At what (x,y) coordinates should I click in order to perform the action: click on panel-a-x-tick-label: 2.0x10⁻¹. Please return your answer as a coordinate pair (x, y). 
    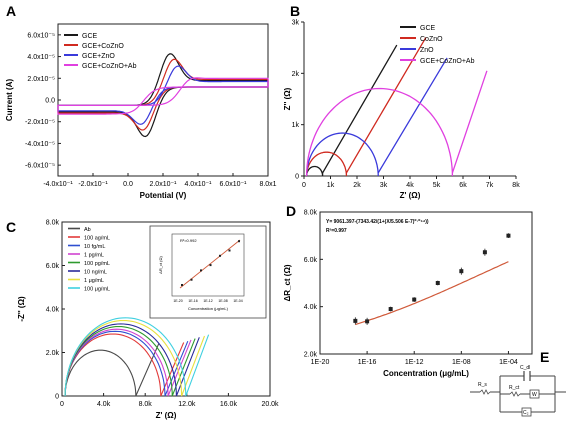
    Looking at the image, I should click on (163, 184).